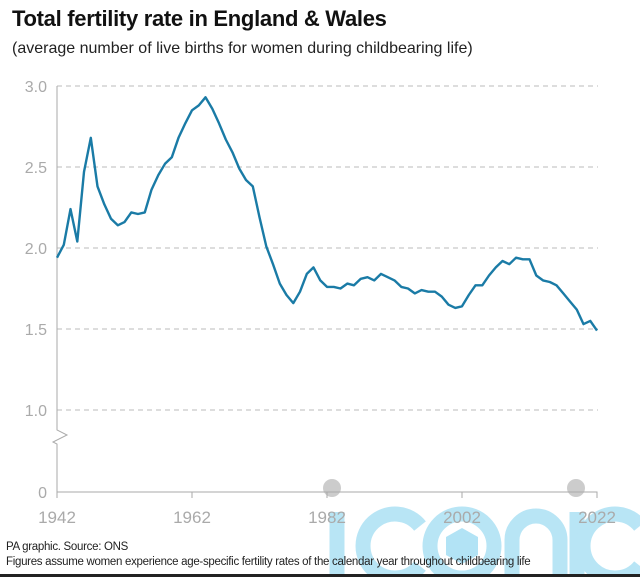 This screenshot has height=577, width=640. Describe the element at coordinates (462, 546) in the screenshot. I see `watermark-hexagon` at that location.